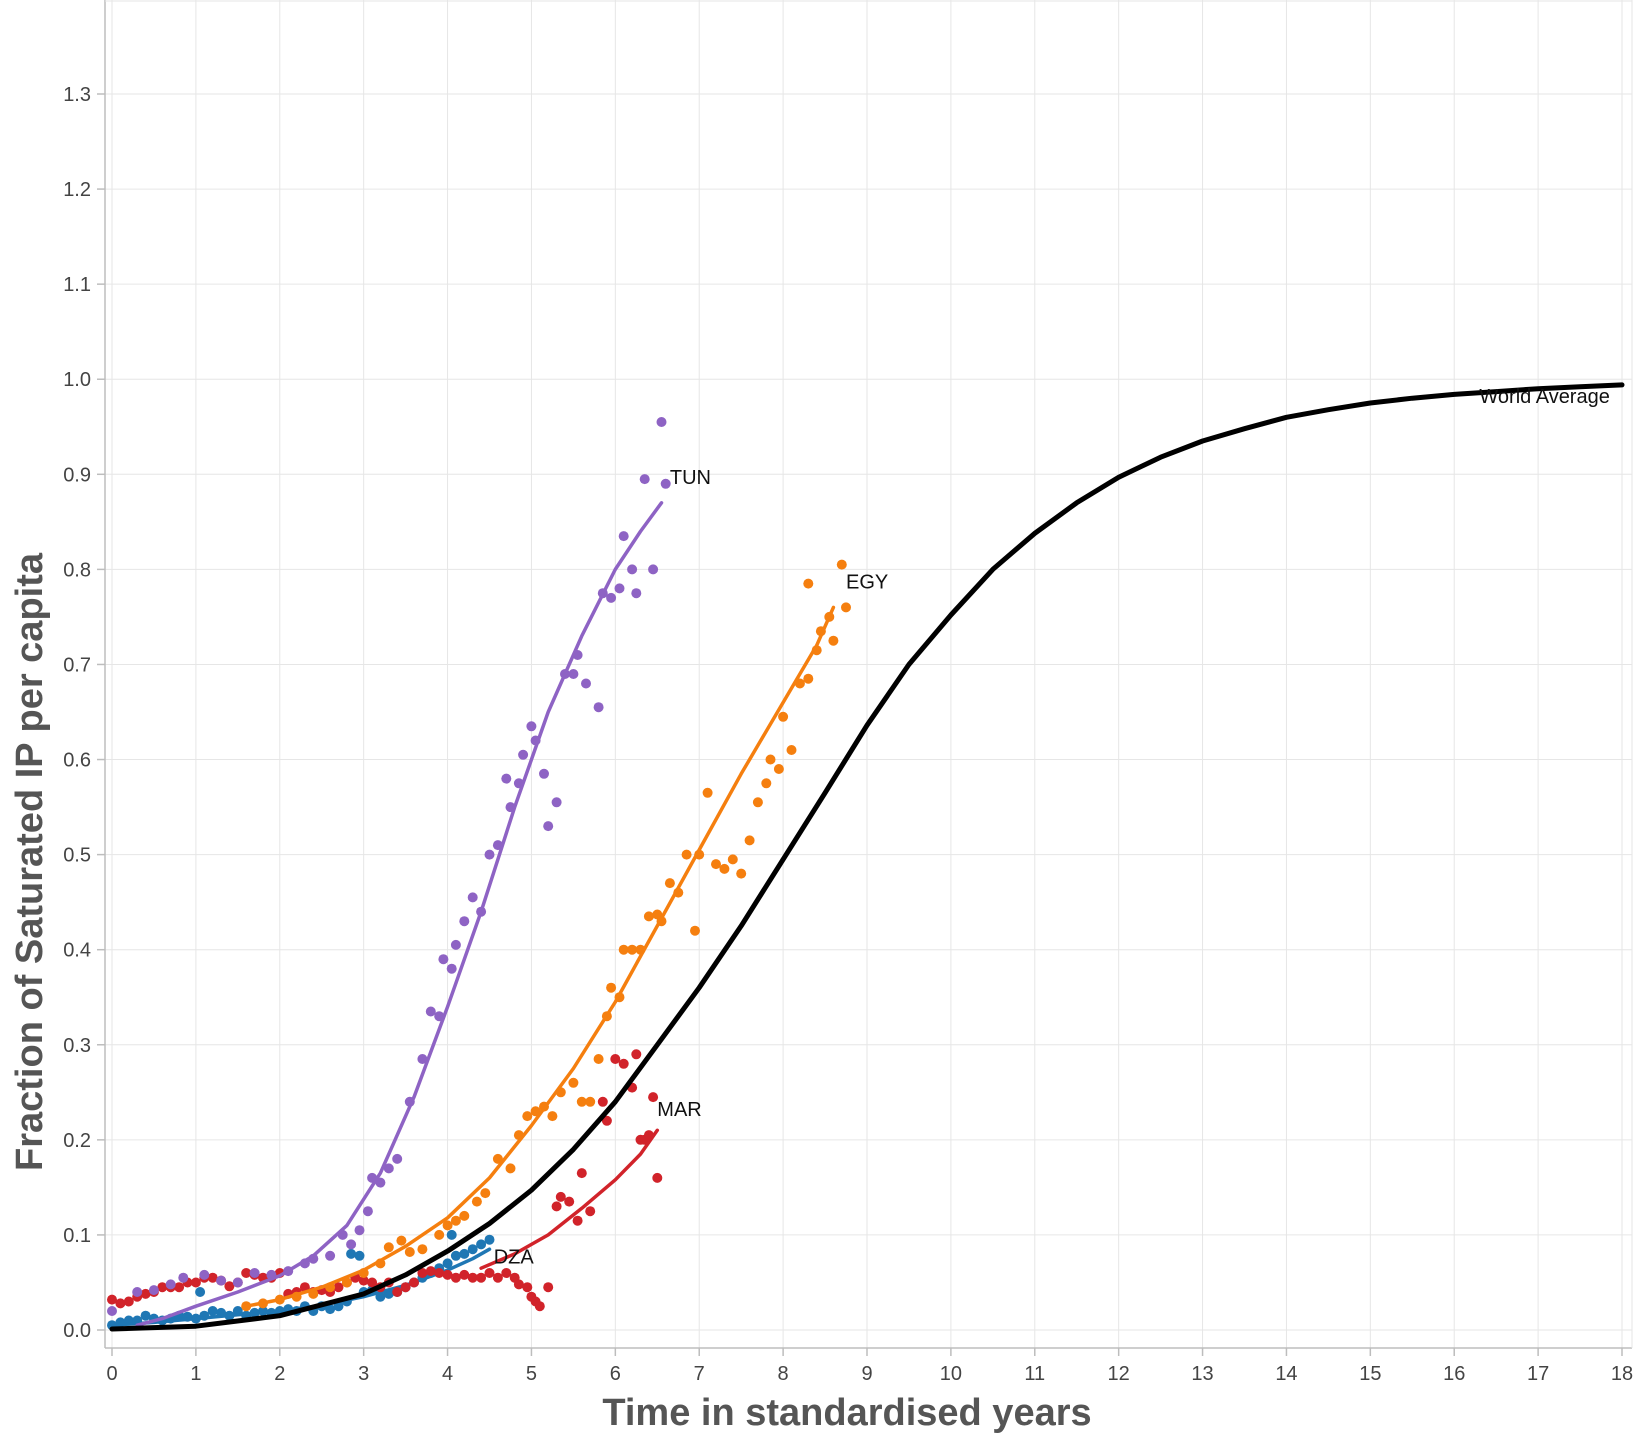  Describe the element at coordinates (279, 1374) in the screenshot. I see `x-tick-label: 2` at that location.